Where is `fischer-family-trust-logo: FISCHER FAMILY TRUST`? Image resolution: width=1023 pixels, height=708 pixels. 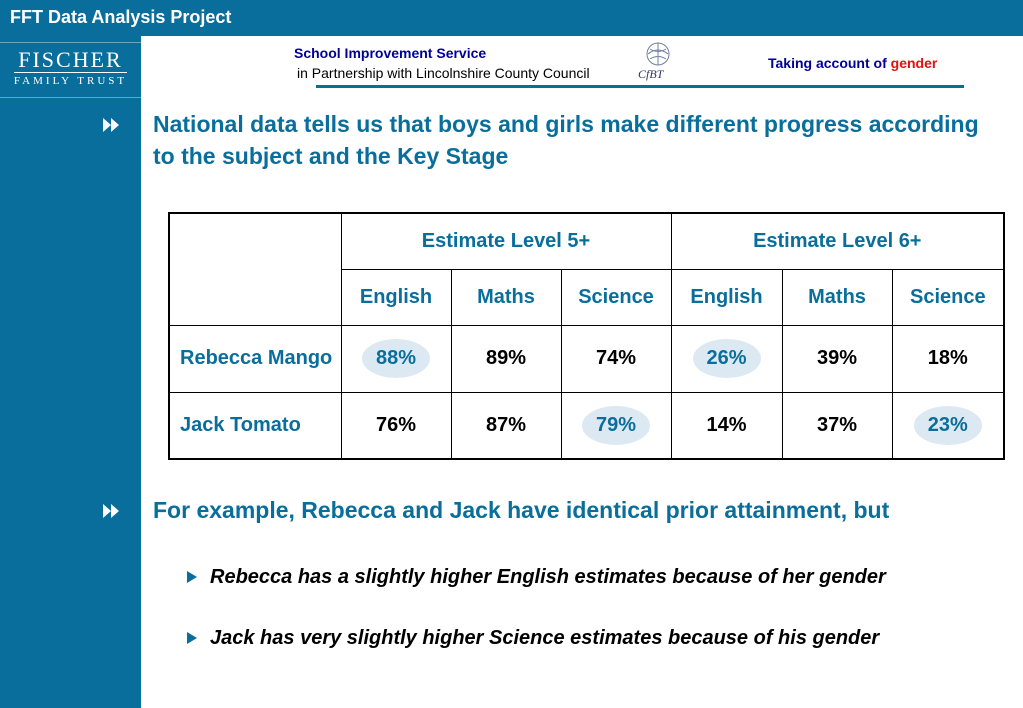 fischer-family-trust-logo: FISCHER FAMILY TRUST is located at coordinates (70, 70).